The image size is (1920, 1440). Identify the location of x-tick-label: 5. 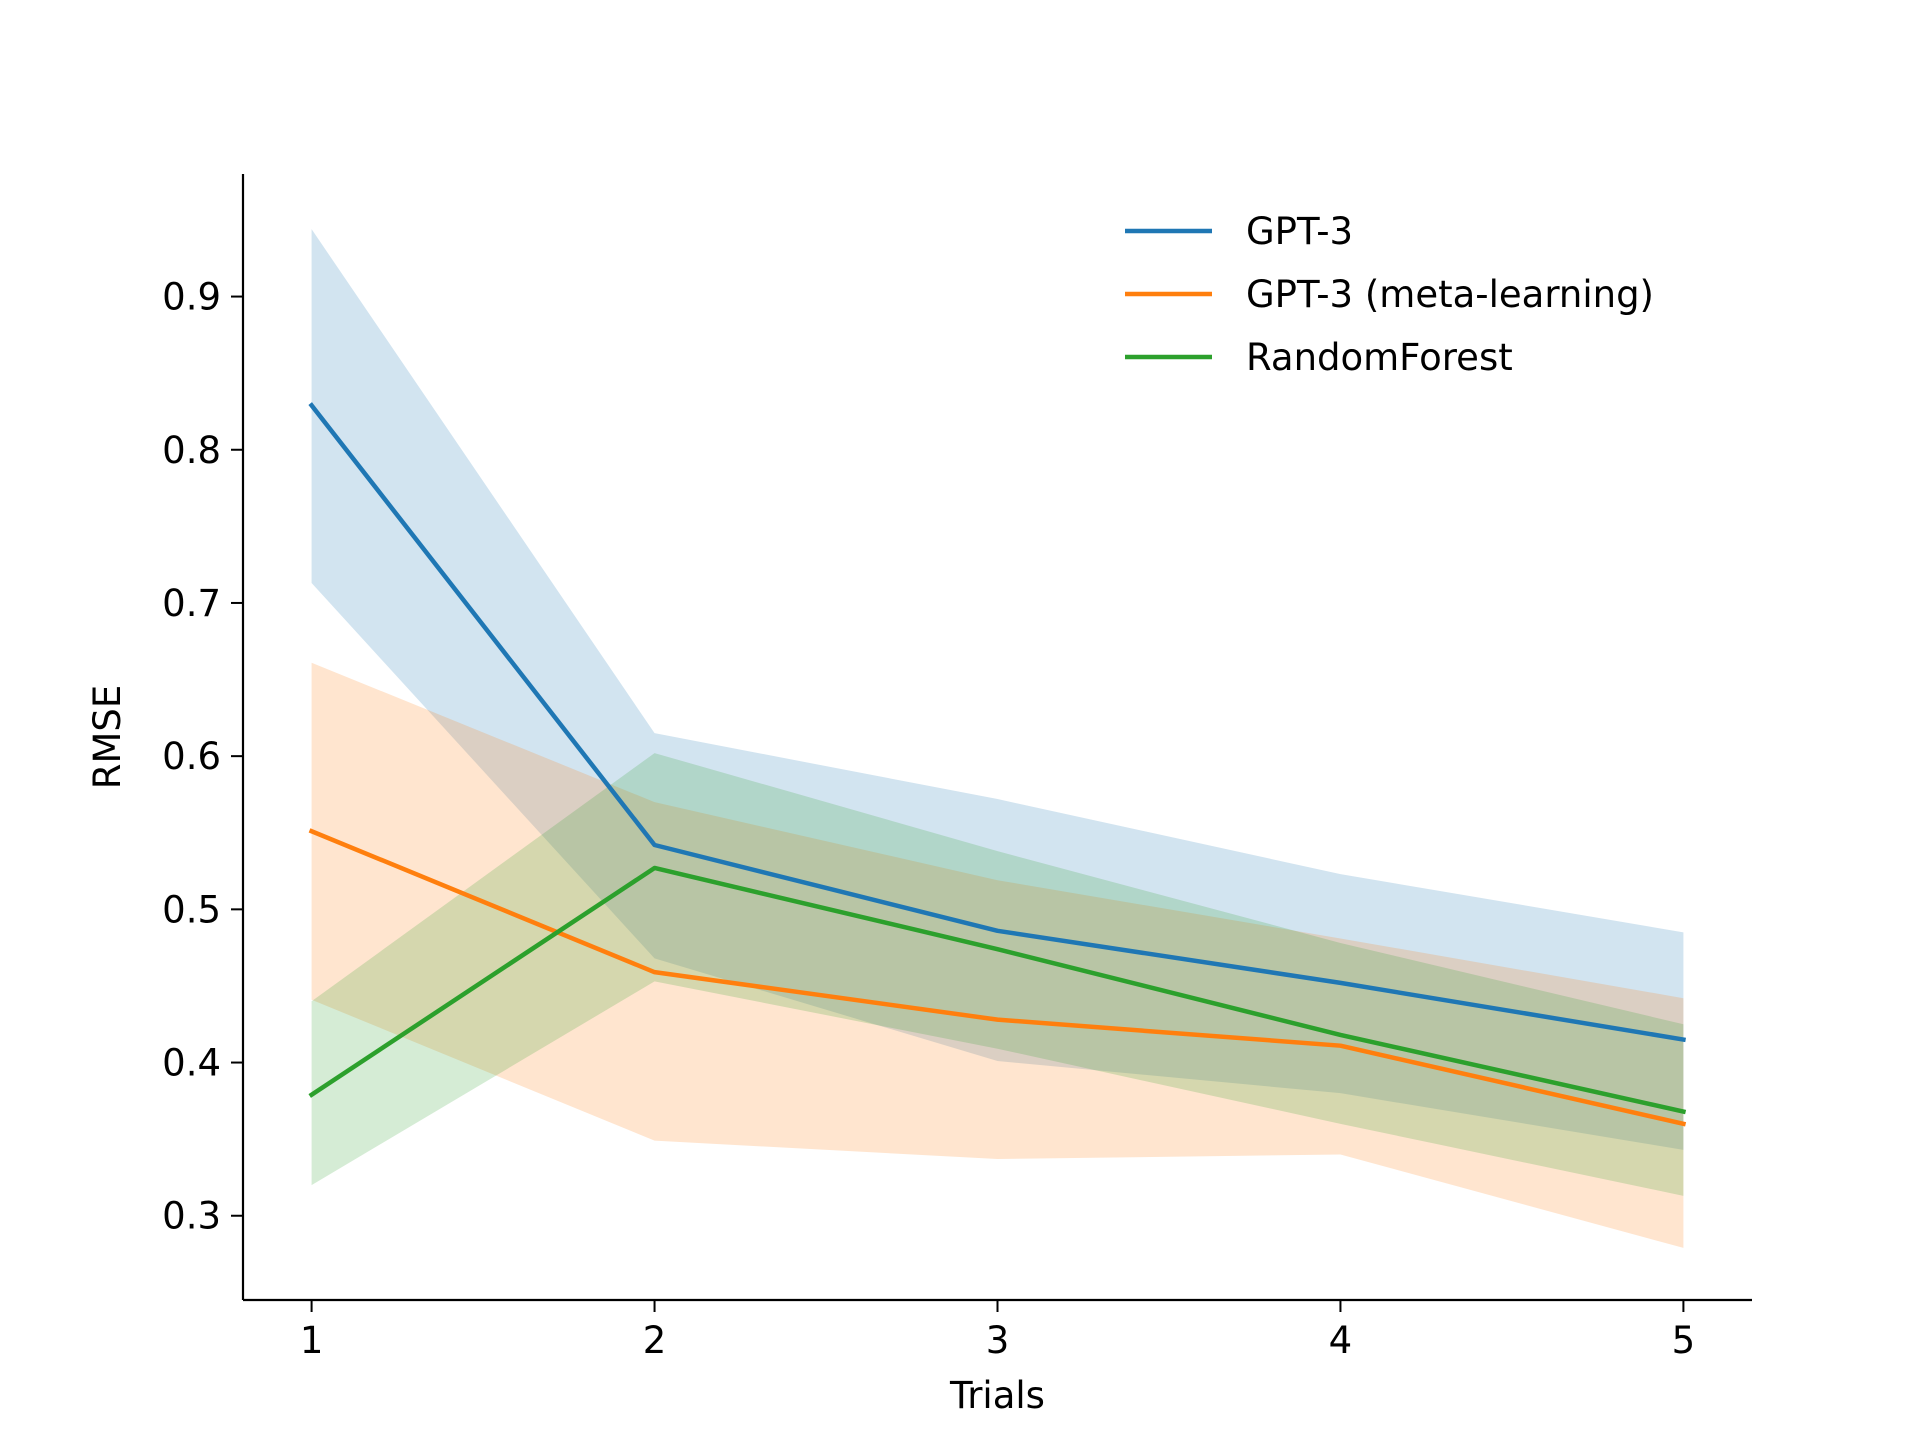
(1684, 1340).